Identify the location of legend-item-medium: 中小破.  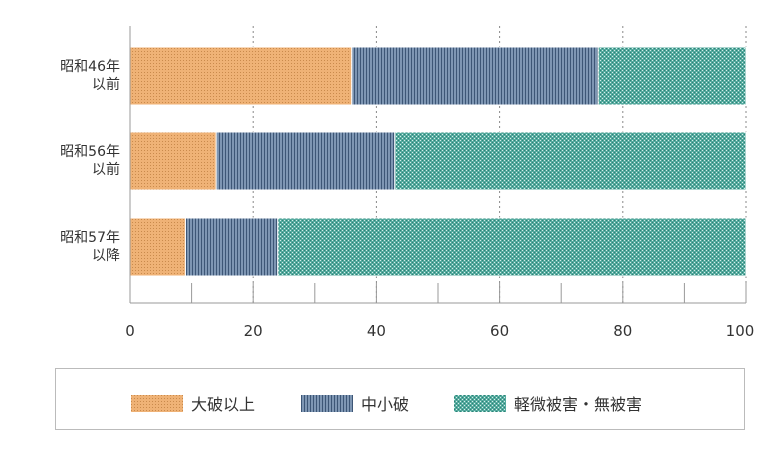
(355, 403).